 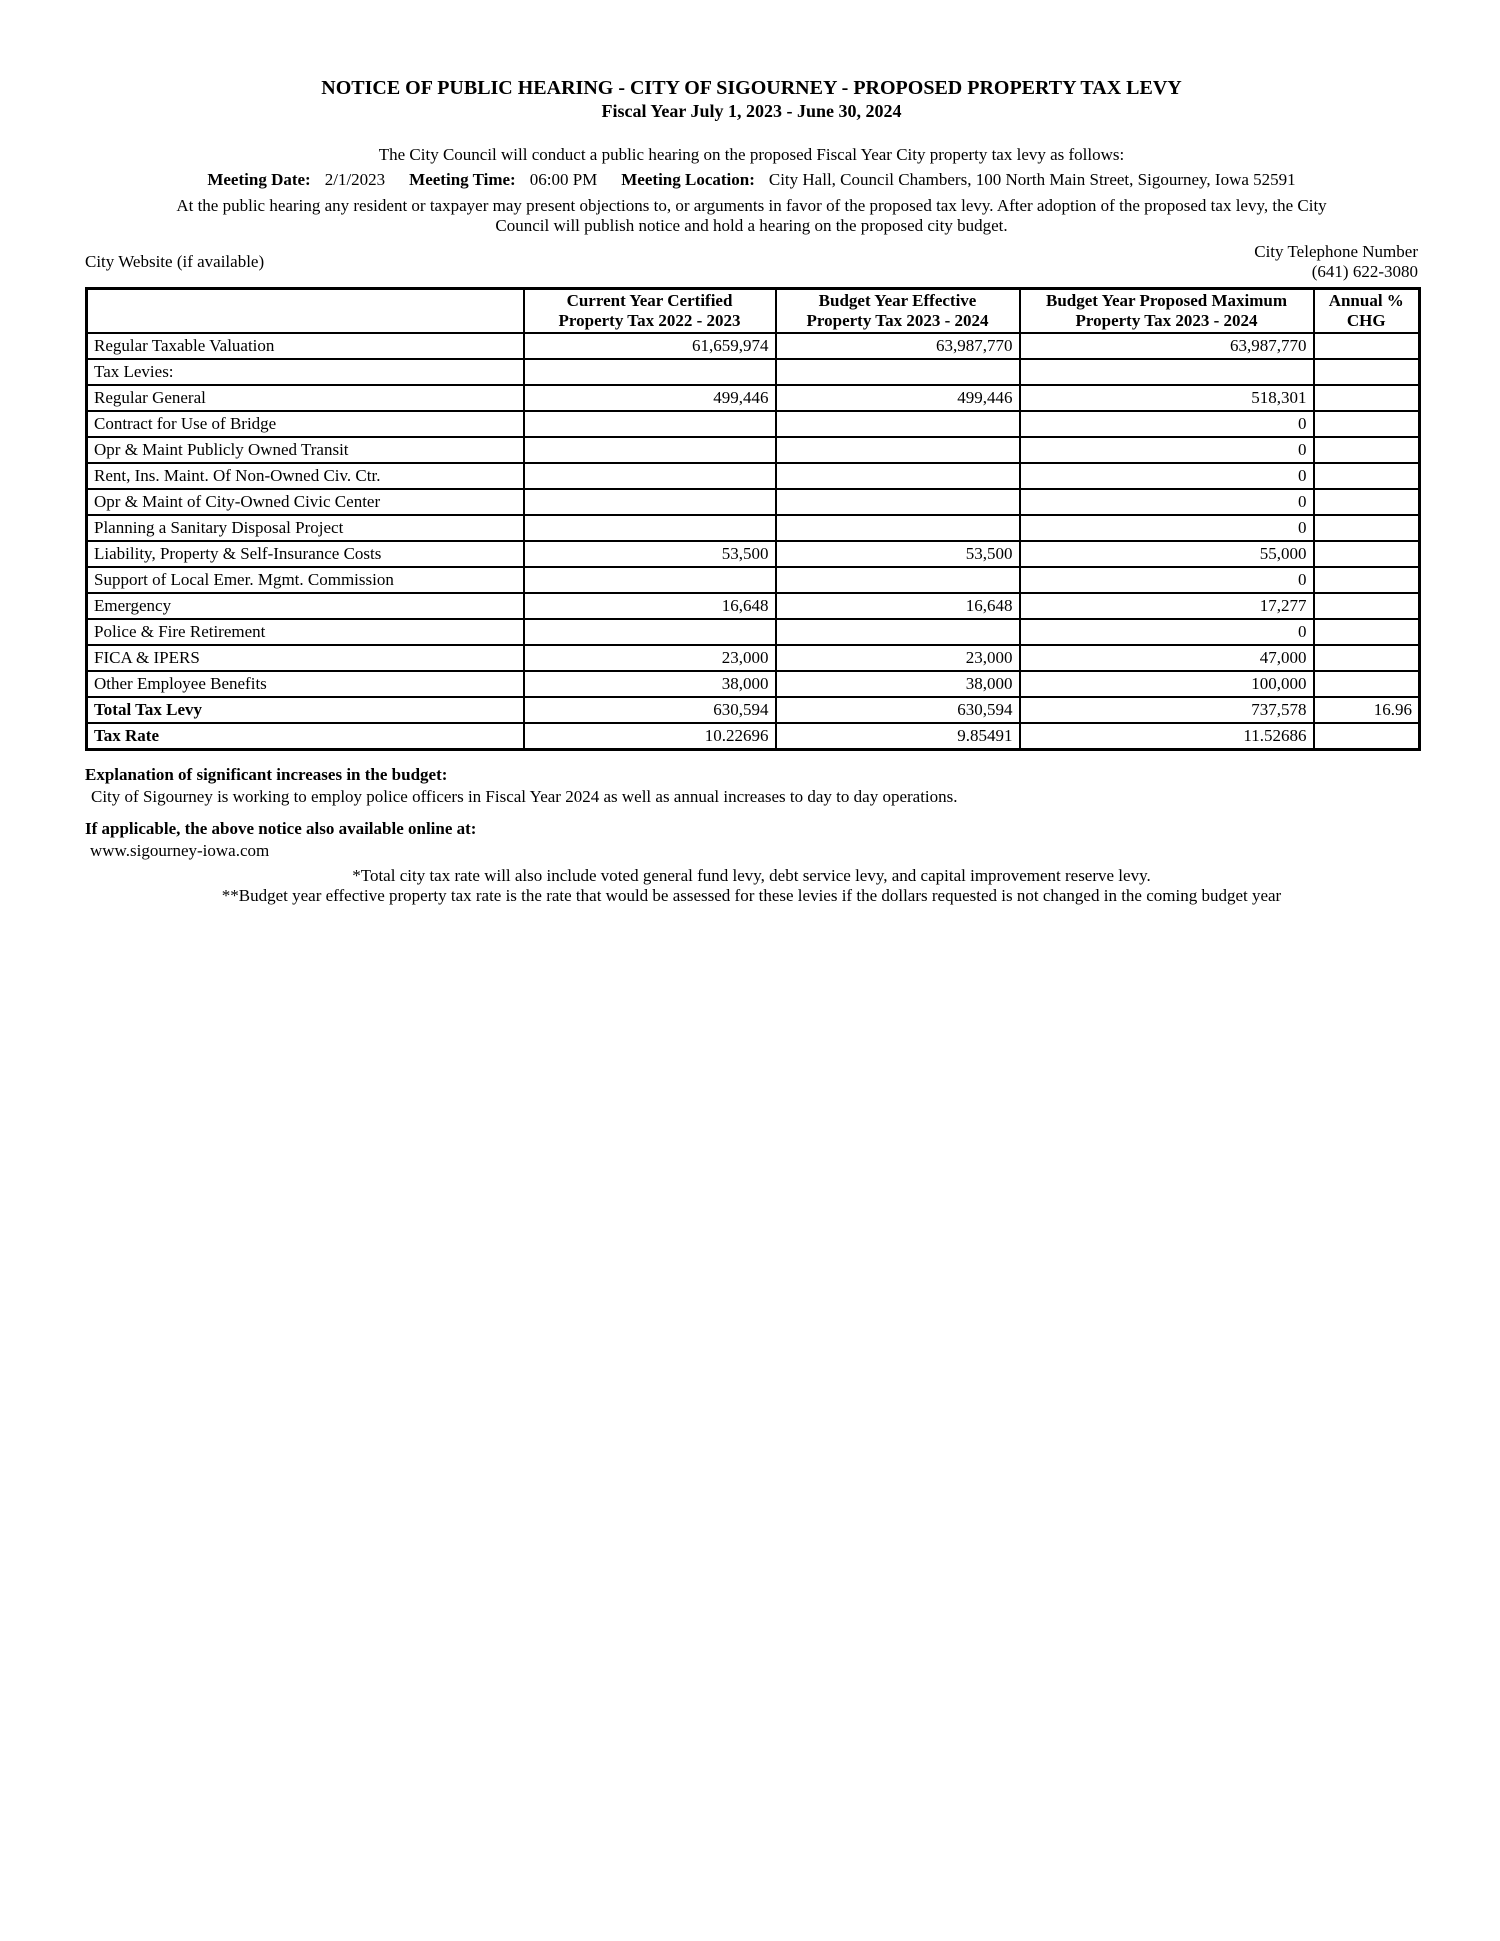 I want to click on website-url: www.sigourney-iowa.com, so click(x=180, y=850).